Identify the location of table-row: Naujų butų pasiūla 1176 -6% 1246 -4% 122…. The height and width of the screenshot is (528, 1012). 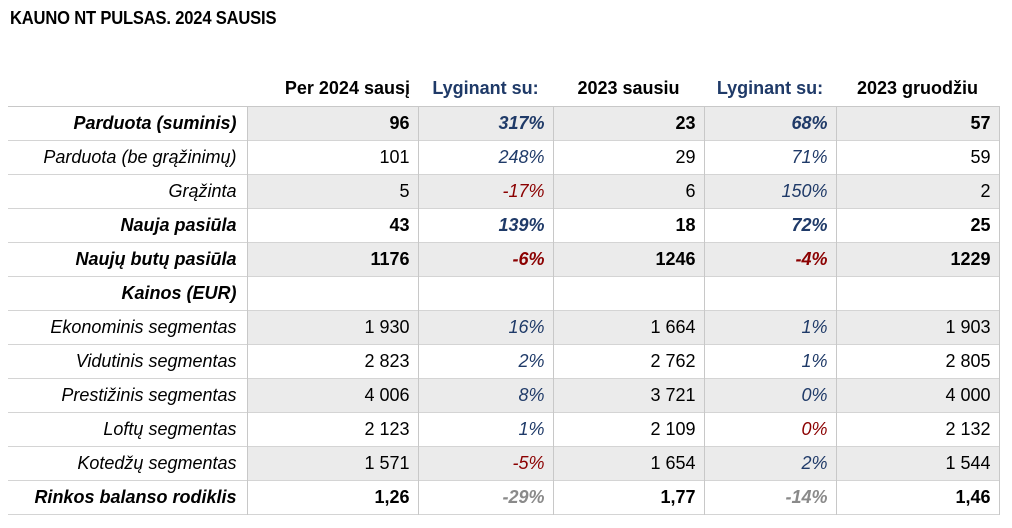
(504, 259).